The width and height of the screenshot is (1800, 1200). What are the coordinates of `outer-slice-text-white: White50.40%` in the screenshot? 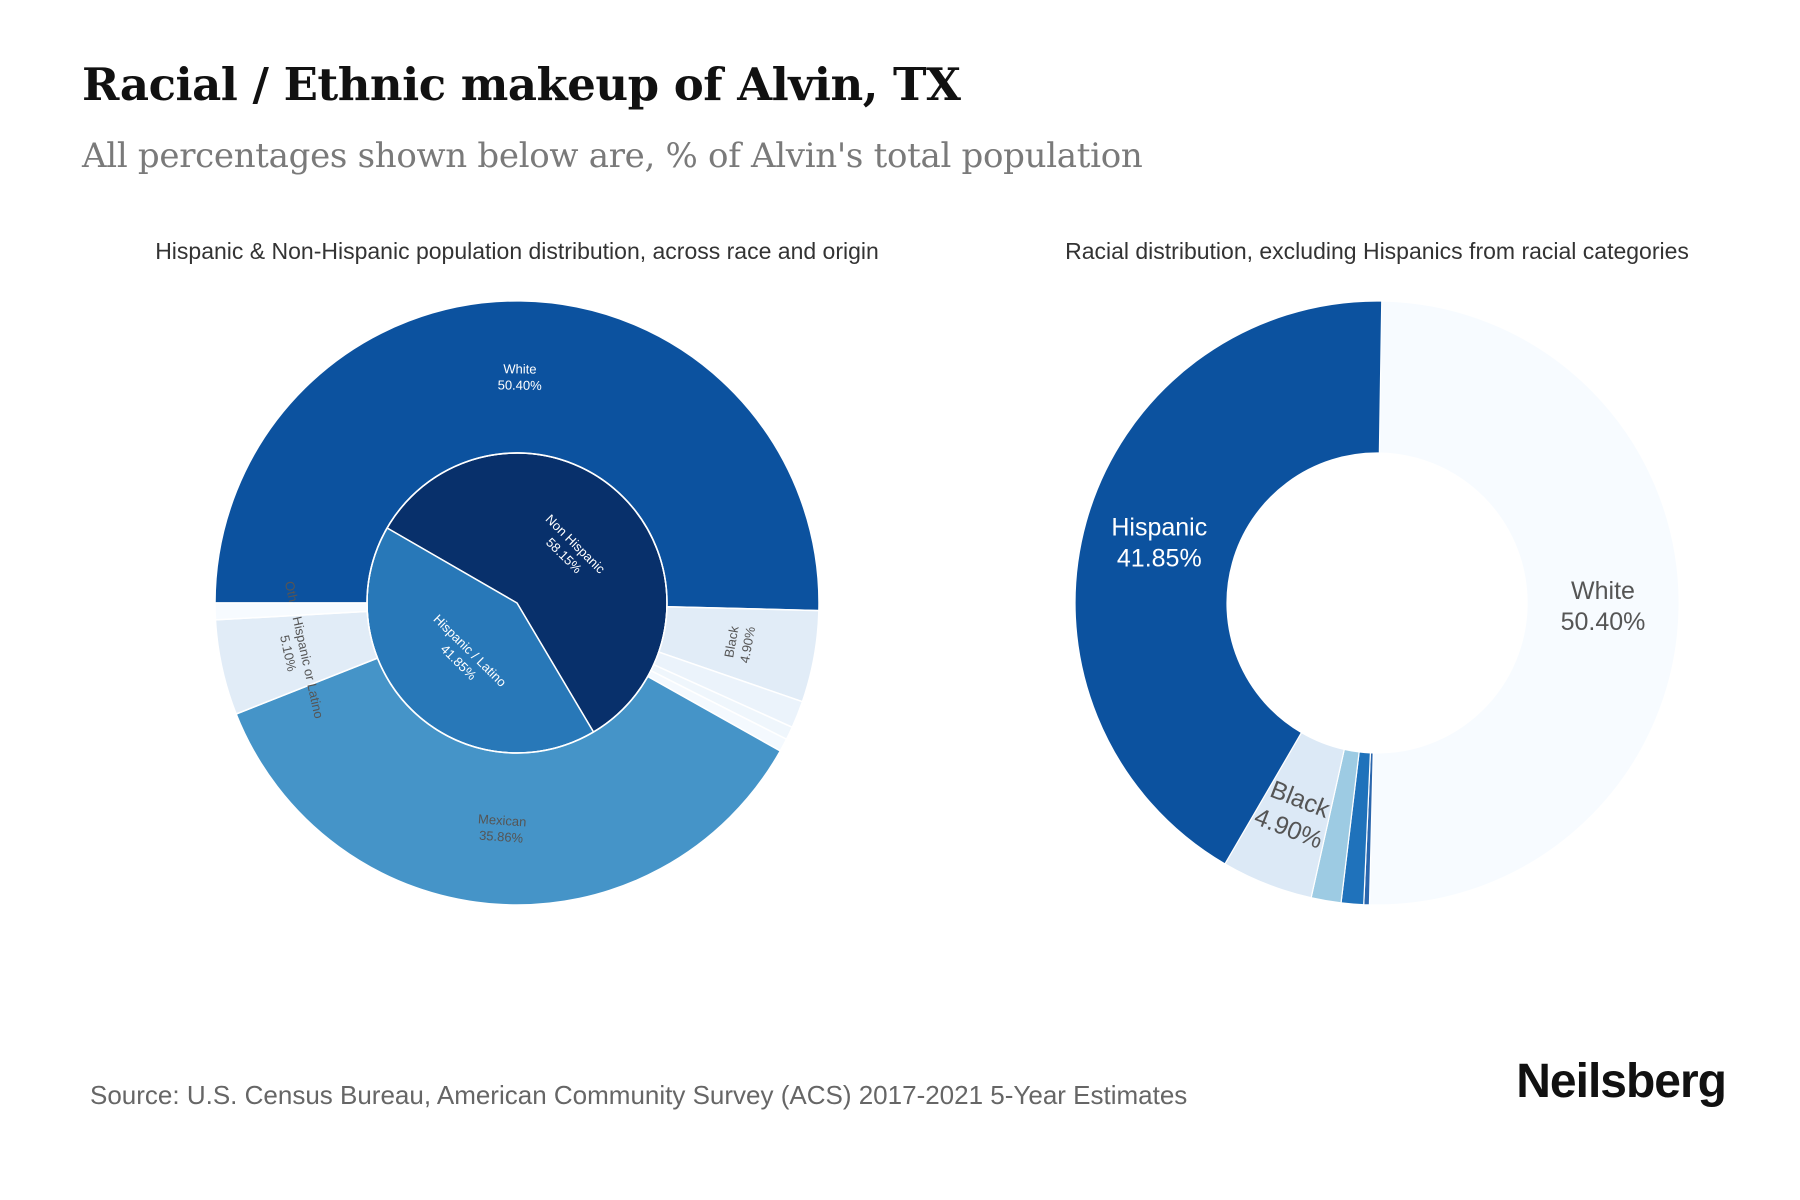 It's located at (520, 377).